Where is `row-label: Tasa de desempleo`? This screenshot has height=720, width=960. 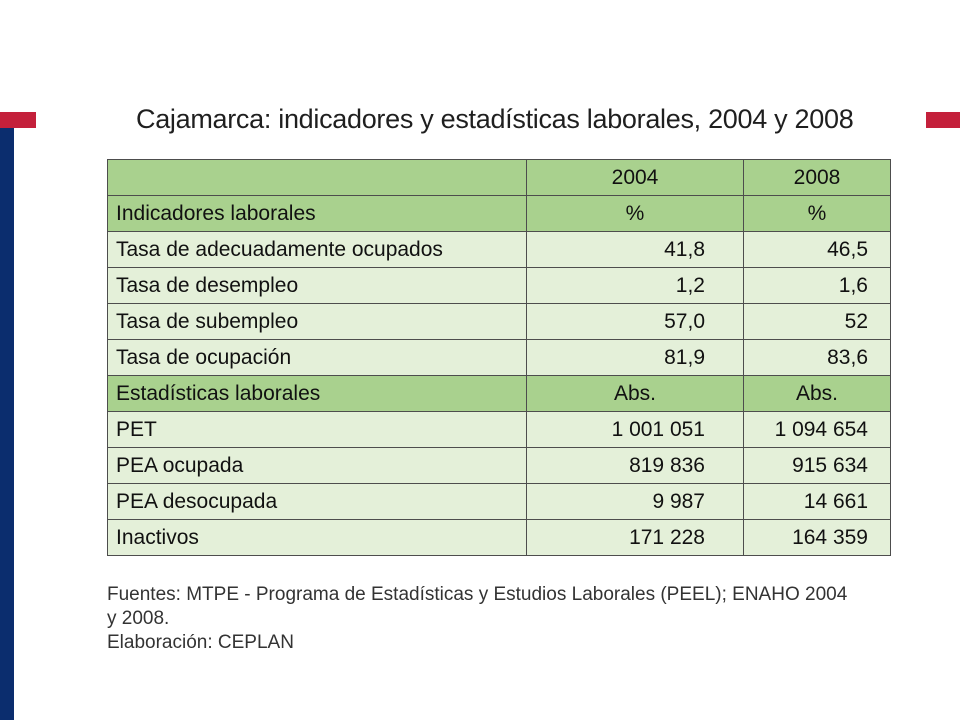
row-label: Tasa de desempleo is located at coordinates (317, 285).